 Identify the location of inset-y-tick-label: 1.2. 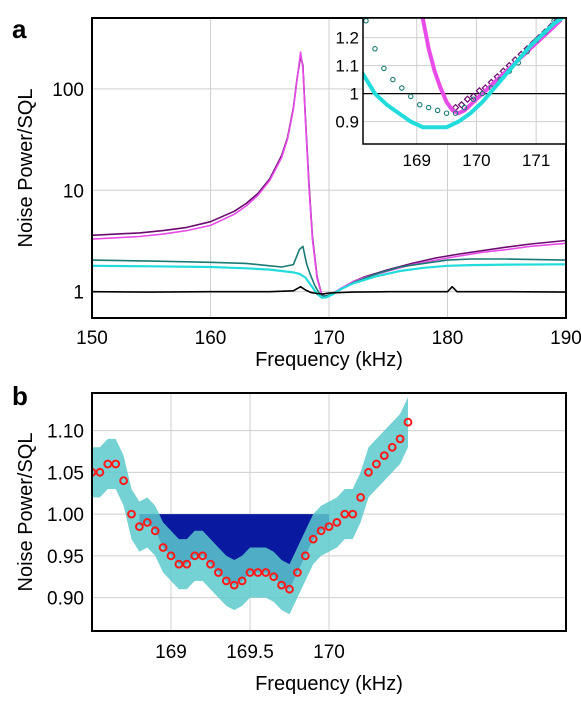
(347, 38).